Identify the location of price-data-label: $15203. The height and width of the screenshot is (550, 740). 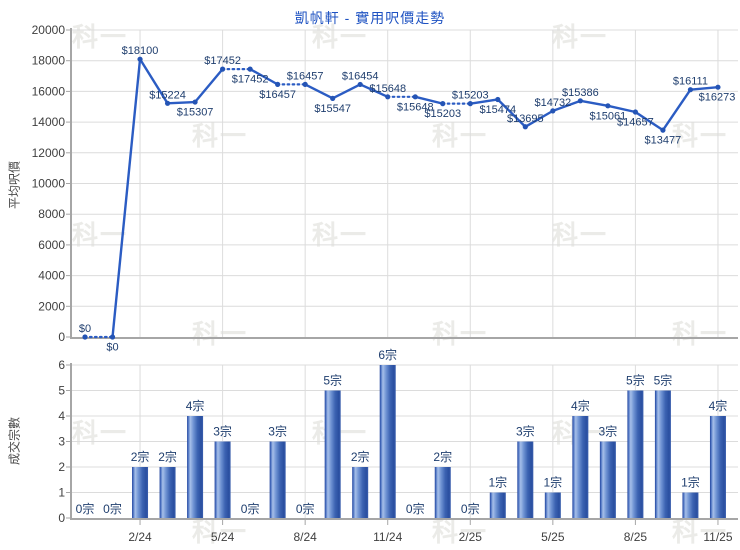
(442, 114).